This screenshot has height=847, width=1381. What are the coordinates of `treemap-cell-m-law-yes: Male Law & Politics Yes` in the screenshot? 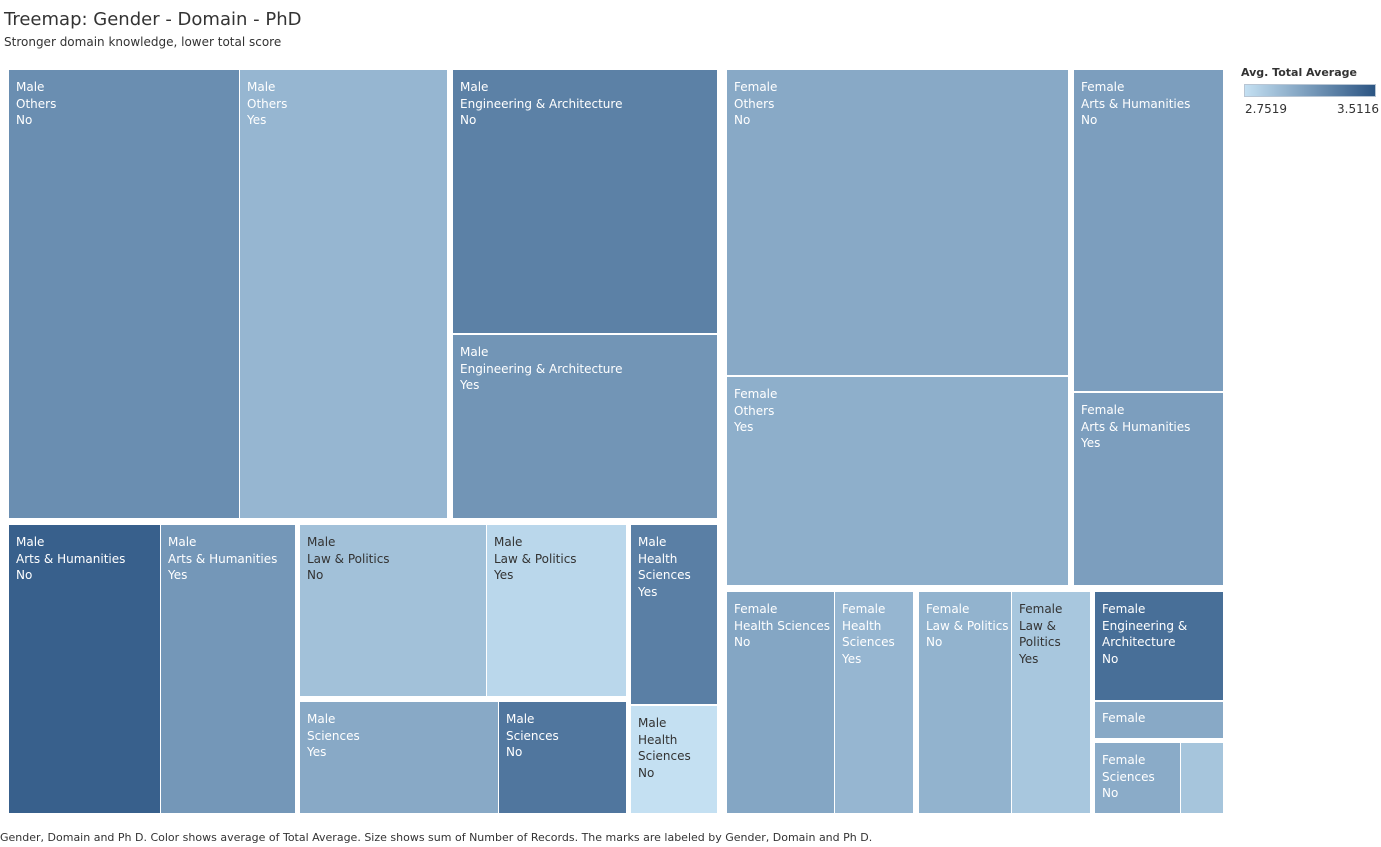 It's located at (556, 610).